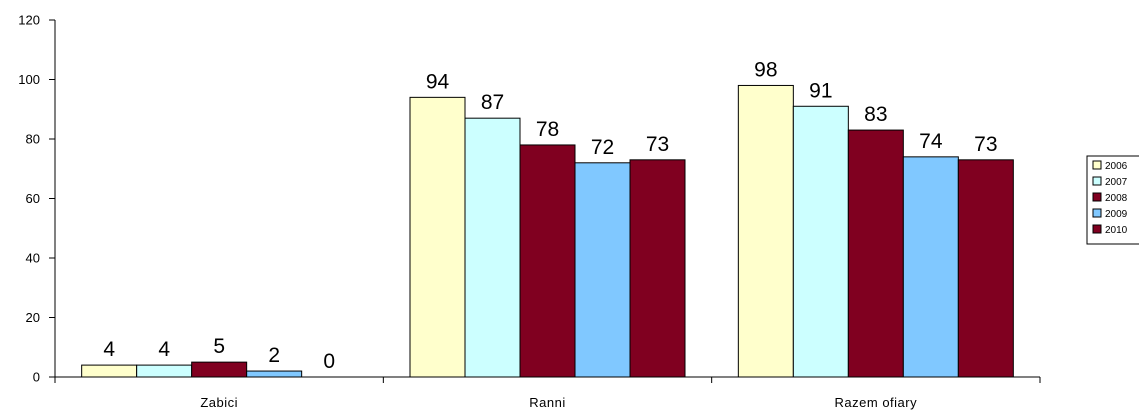 Image resolution: width=1139 pixels, height=412 pixels. I want to click on bar-2007-zabici, so click(164, 371).